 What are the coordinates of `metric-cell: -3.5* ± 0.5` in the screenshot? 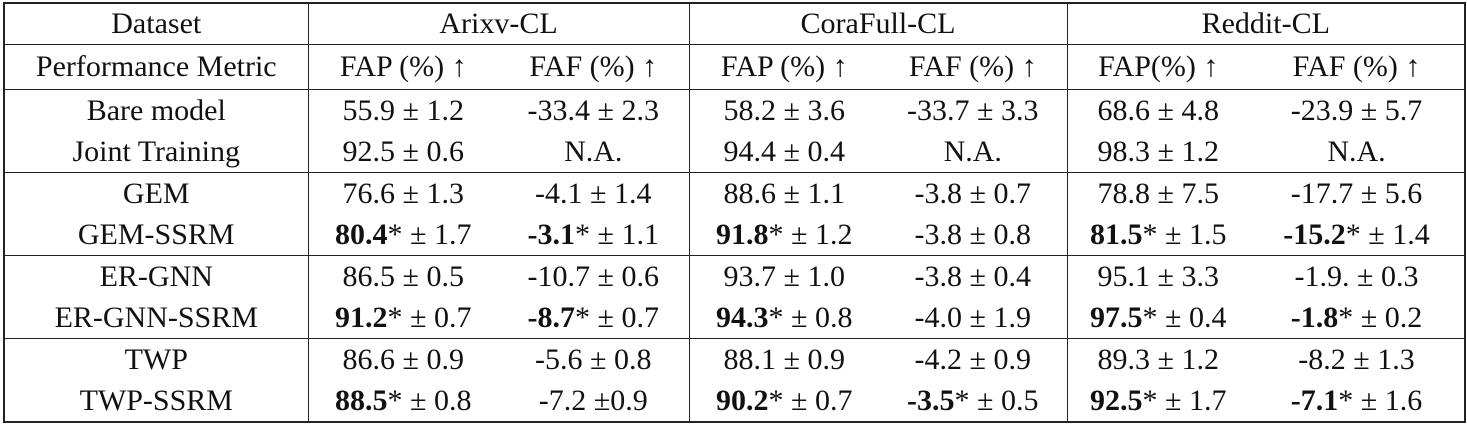 It's located at (973, 401).